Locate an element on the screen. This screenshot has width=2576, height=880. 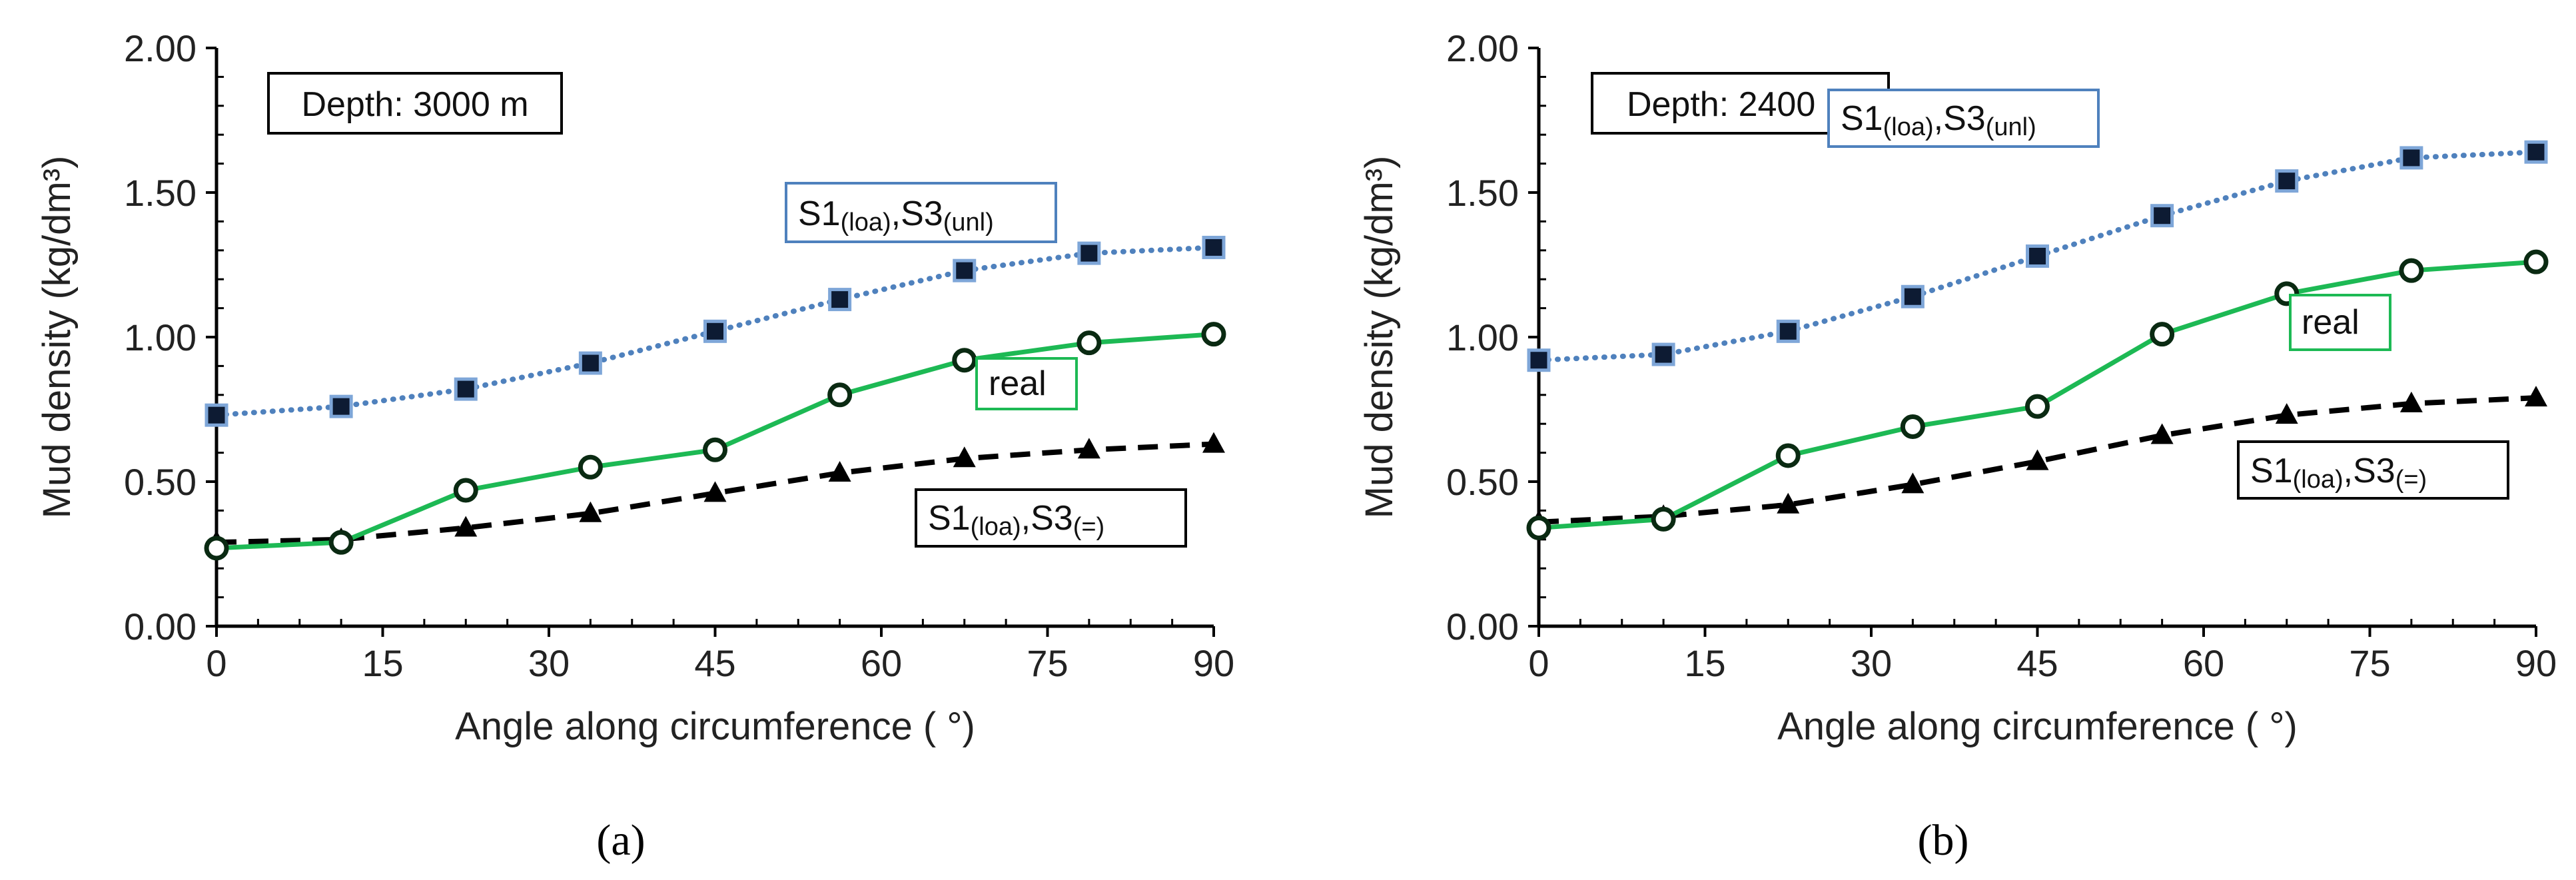
y-tick-label: 1.00 is located at coordinates (161, 337).